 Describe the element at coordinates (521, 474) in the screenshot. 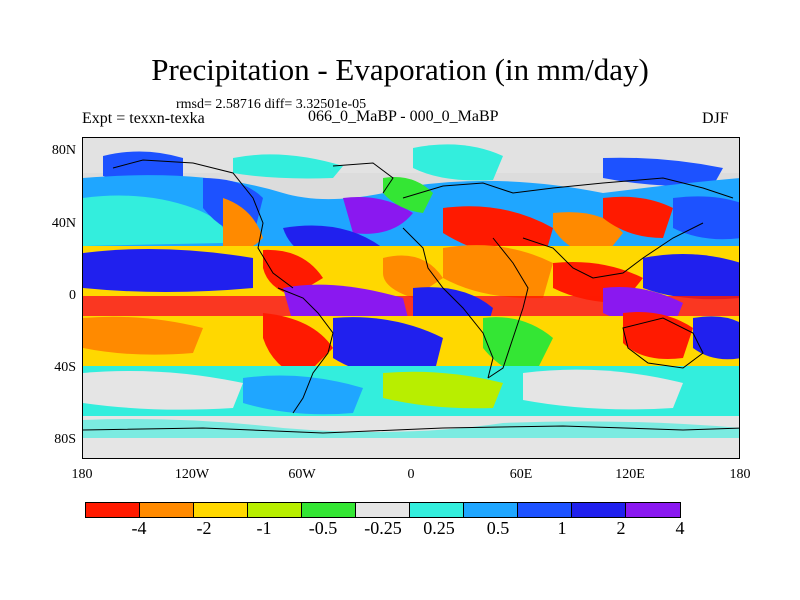

I see `x-tick-label: 60E` at that location.